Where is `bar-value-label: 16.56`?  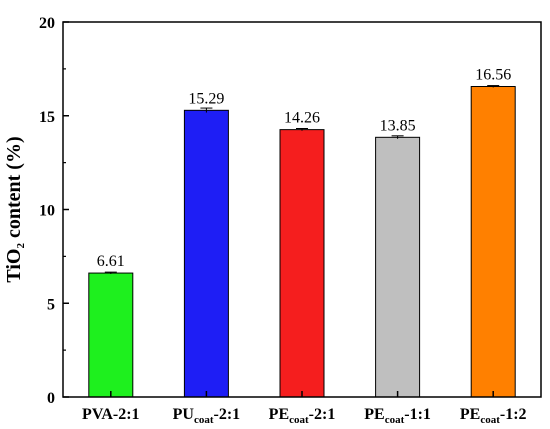
bar-value-label: 16.56 is located at coordinates (493, 75).